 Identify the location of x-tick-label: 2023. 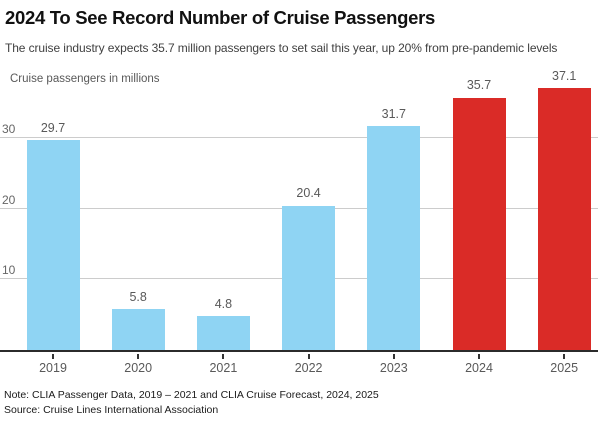
(393, 368).